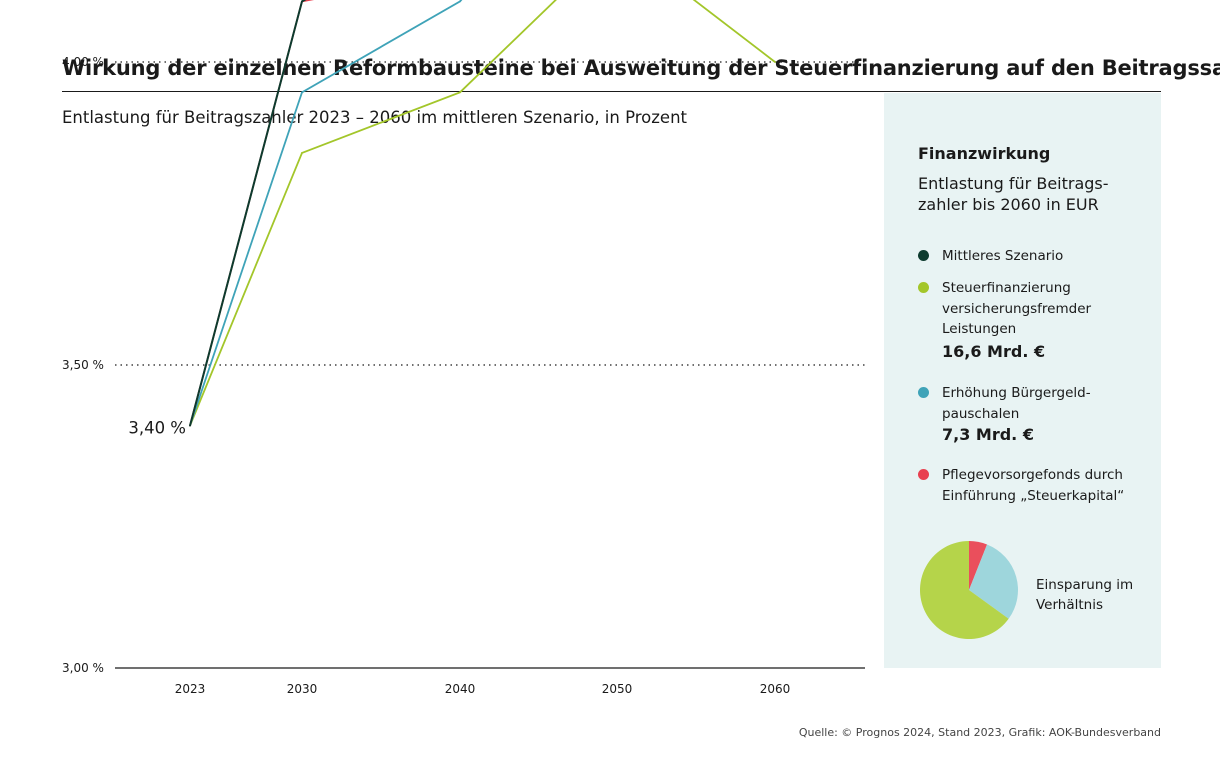 The height and width of the screenshot is (763, 1220). Describe the element at coordinates (302, 689) in the screenshot. I see `x-tick-label: 2030` at that location.